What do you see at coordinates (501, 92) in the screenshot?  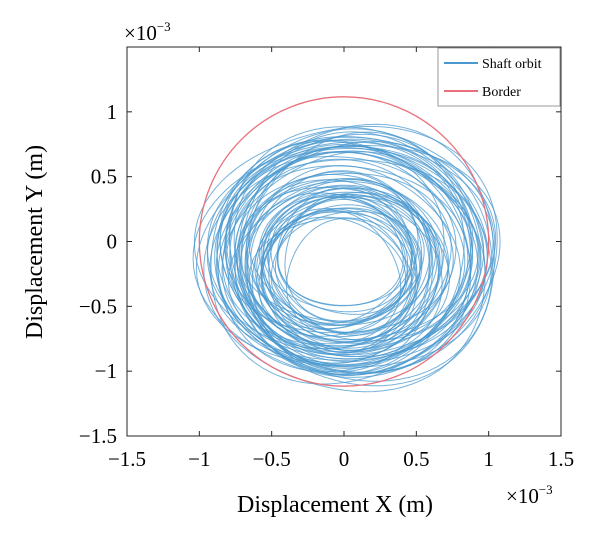 I see `legend-label-border: Border` at bounding box center [501, 92].